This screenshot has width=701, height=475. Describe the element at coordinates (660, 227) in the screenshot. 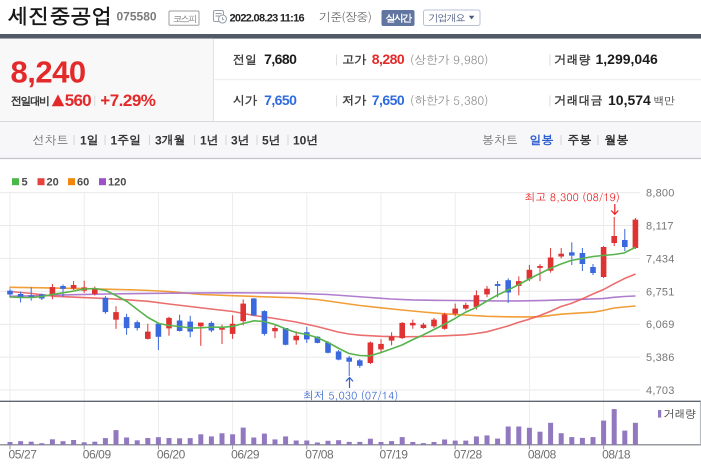

I see `svg-text: 8,117` at that location.